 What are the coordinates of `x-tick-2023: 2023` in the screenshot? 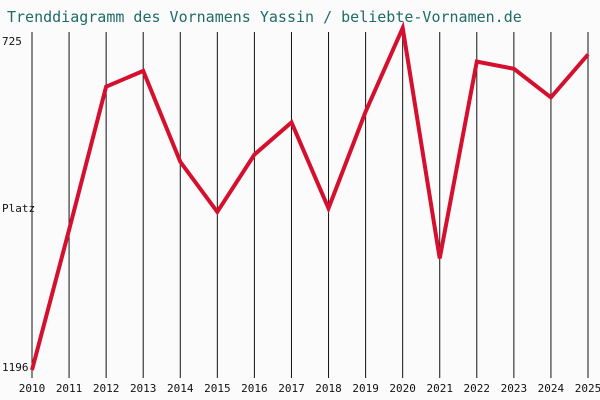 It's located at (514, 388).